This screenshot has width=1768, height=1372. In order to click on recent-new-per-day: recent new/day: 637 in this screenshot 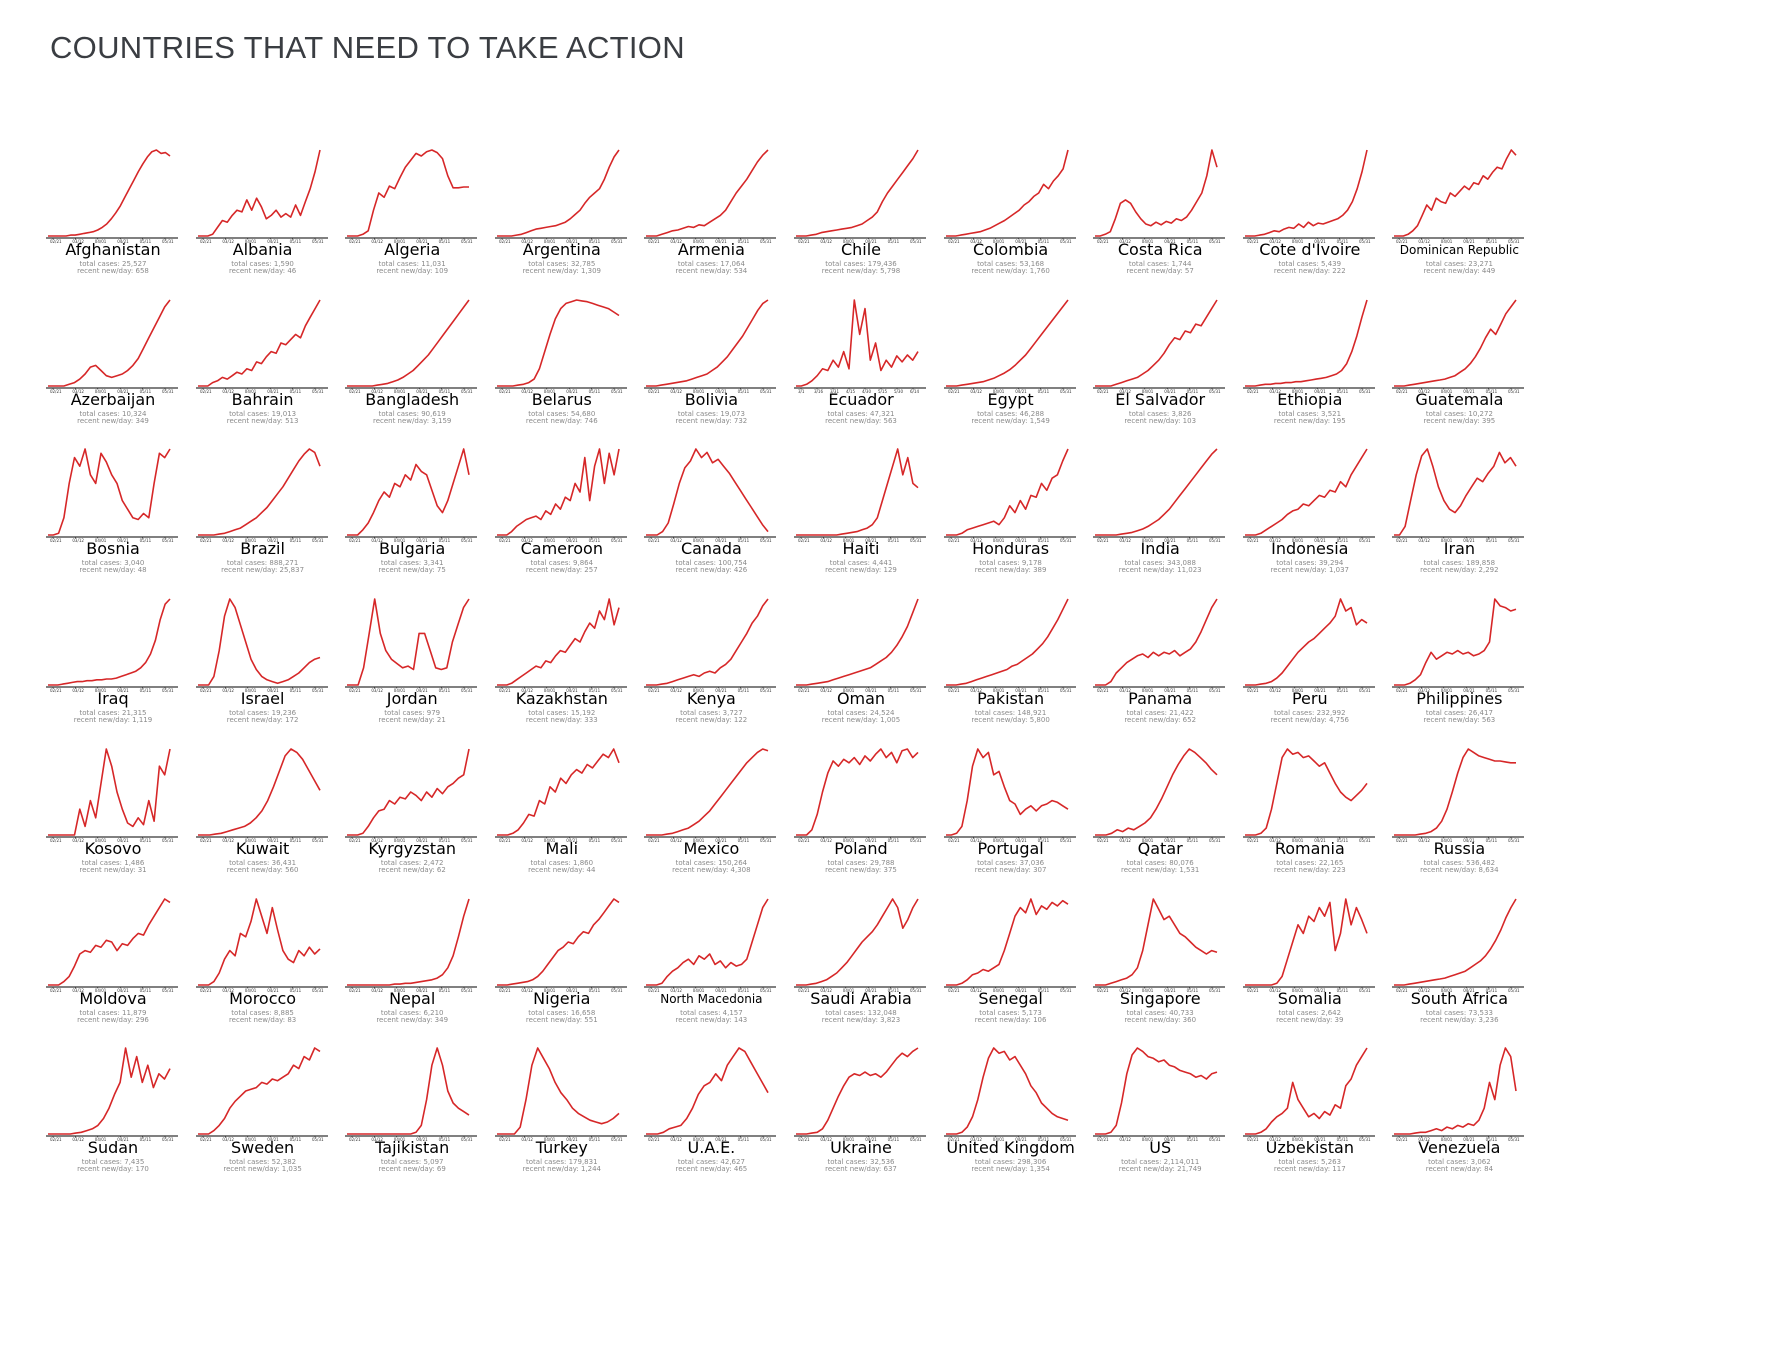, I will do `click(861, 1169)`.